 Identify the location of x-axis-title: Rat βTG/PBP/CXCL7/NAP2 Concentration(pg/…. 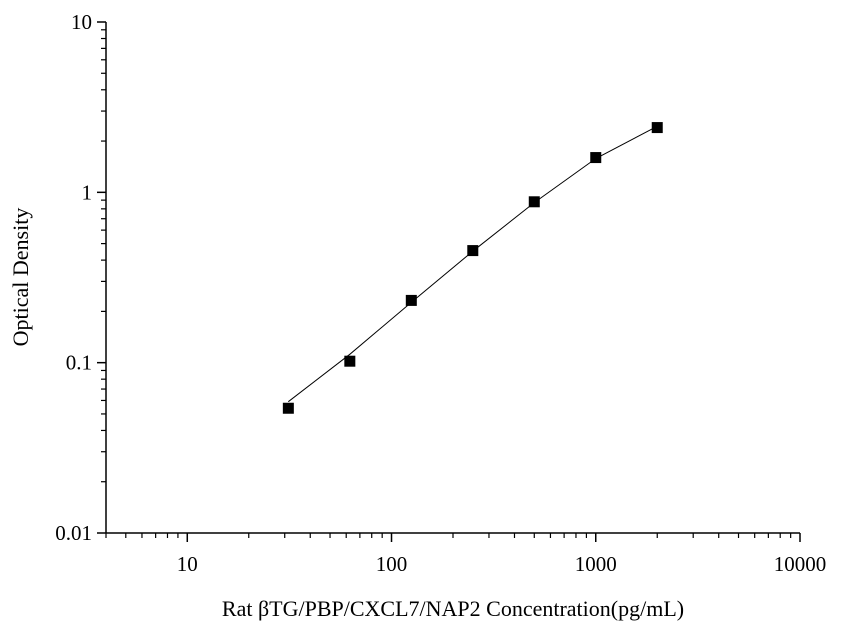
(453, 608).